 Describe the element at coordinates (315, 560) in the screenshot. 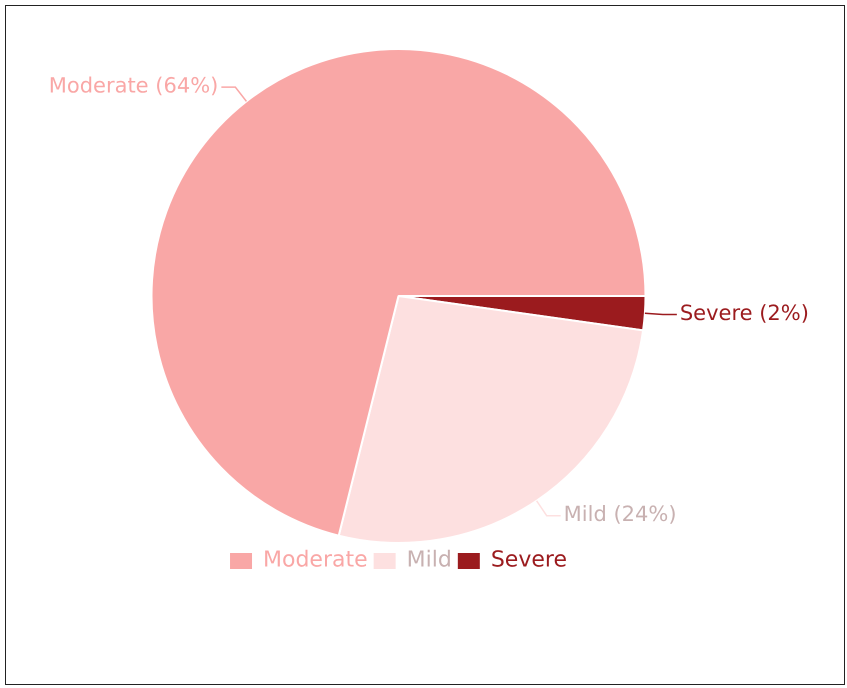

I see `legend-label: Moderate` at that location.